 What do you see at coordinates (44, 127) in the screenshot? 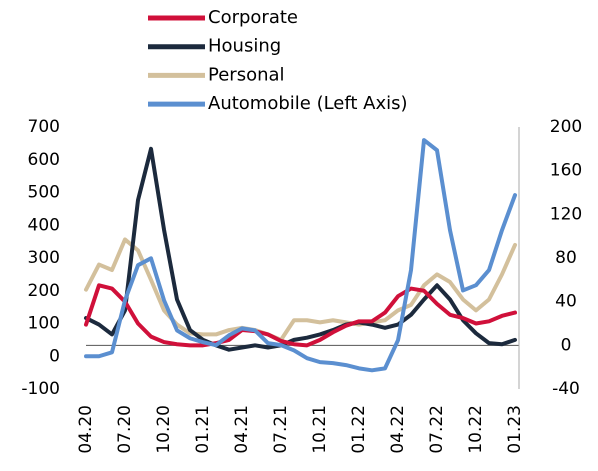
I see `y-tick-label: 700` at bounding box center [44, 127].